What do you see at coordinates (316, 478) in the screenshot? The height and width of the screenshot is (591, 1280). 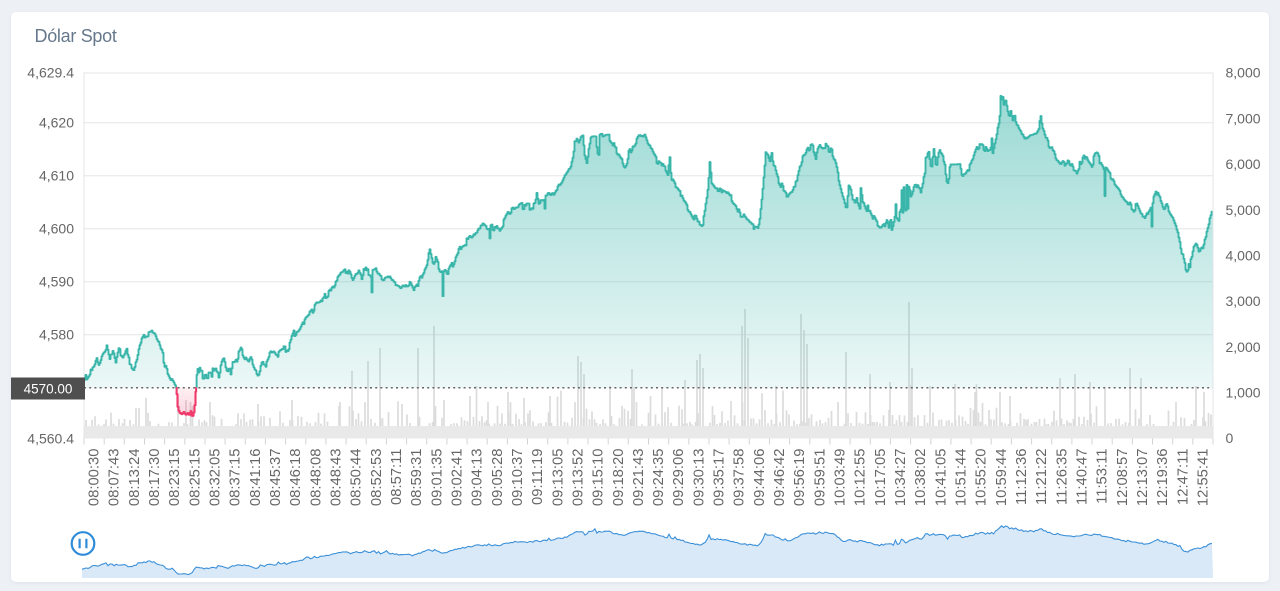 I see `svg-text: 08:48:08` at bounding box center [316, 478].